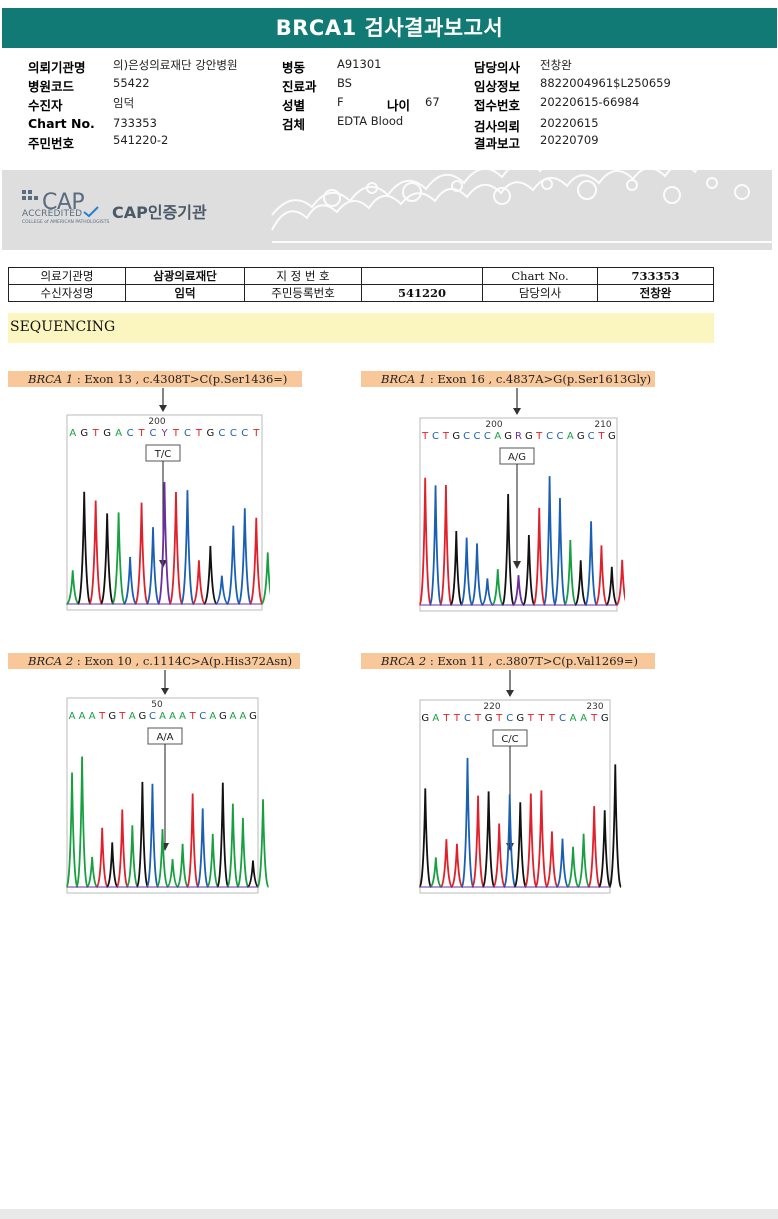 This screenshot has width=778, height=1219. I want to click on cap-accredited-text: ACCREDITED, so click(52, 214).